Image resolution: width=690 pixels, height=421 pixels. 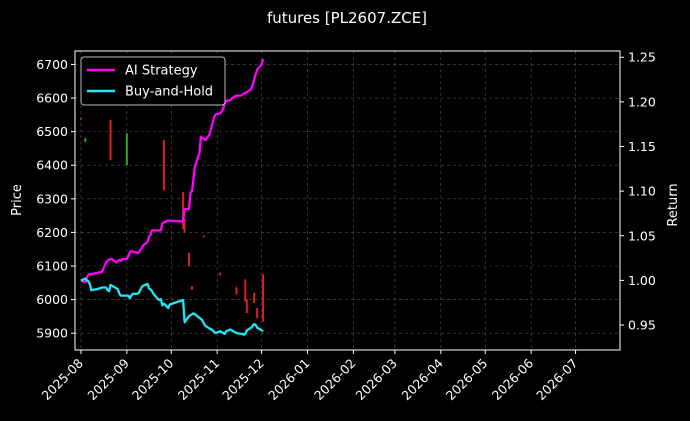 What do you see at coordinates (52, 165) in the screenshot?
I see `y-left-tick-label: 6400` at bounding box center [52, 165].